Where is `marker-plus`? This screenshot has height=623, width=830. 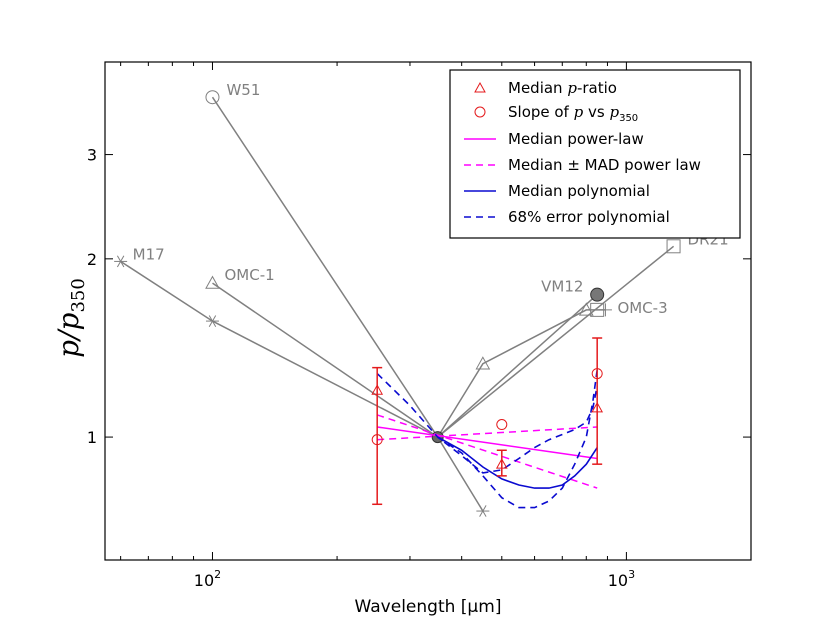
marker-plus is located at coordinates (605, 310).